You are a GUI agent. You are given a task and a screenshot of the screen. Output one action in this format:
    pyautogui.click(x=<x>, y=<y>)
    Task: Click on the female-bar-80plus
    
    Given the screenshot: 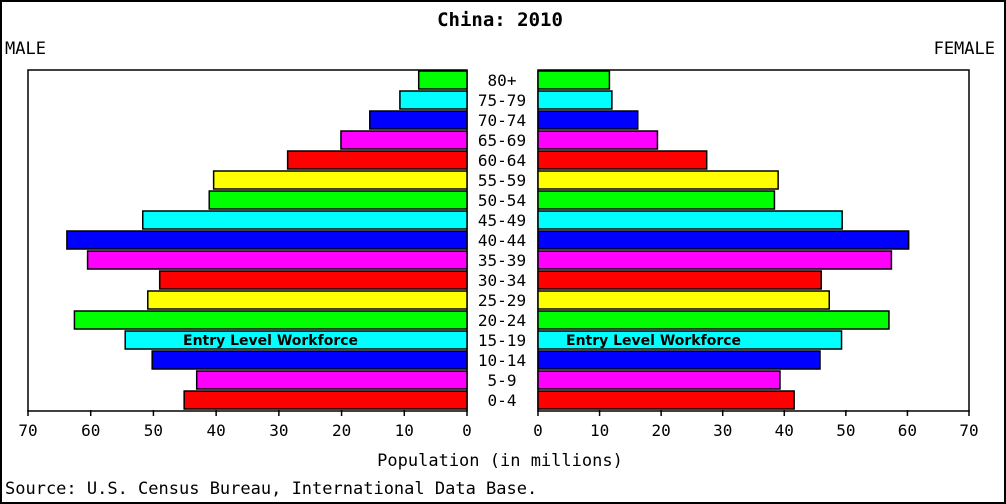 What is the action you would take?
    pyautogui.click(x=574, y=80)
    